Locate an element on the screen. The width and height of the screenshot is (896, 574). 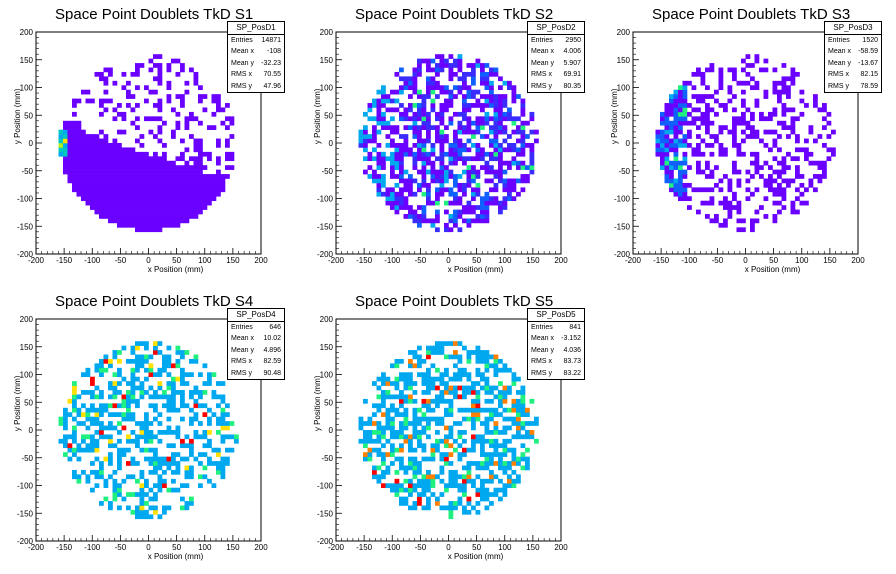
stats-row-mean-x: Mean x -58.59 is located at coordinates (853, 51).